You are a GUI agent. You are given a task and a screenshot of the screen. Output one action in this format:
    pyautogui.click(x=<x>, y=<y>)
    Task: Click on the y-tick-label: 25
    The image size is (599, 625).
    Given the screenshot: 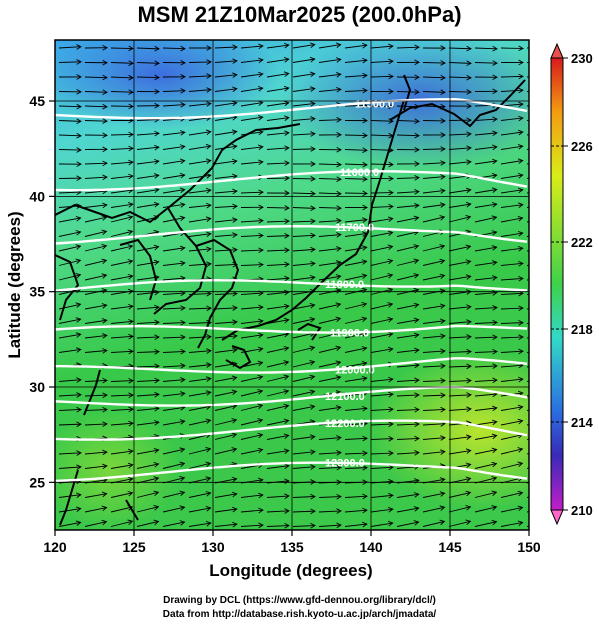 What is the action you would take?
    pyautogui.click(x=37, y=482)
    